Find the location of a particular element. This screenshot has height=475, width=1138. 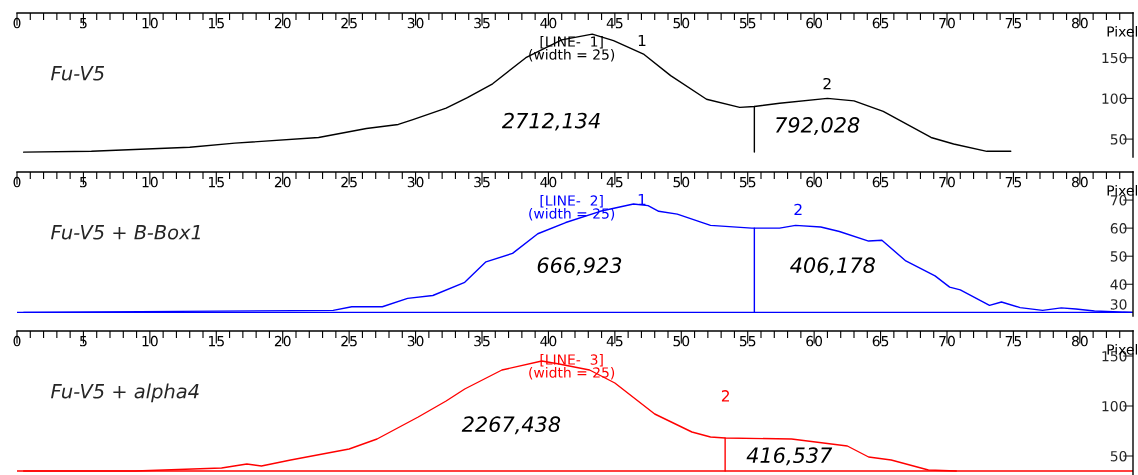

y-tick-label: 70 is located at coordinates (1118, 200).